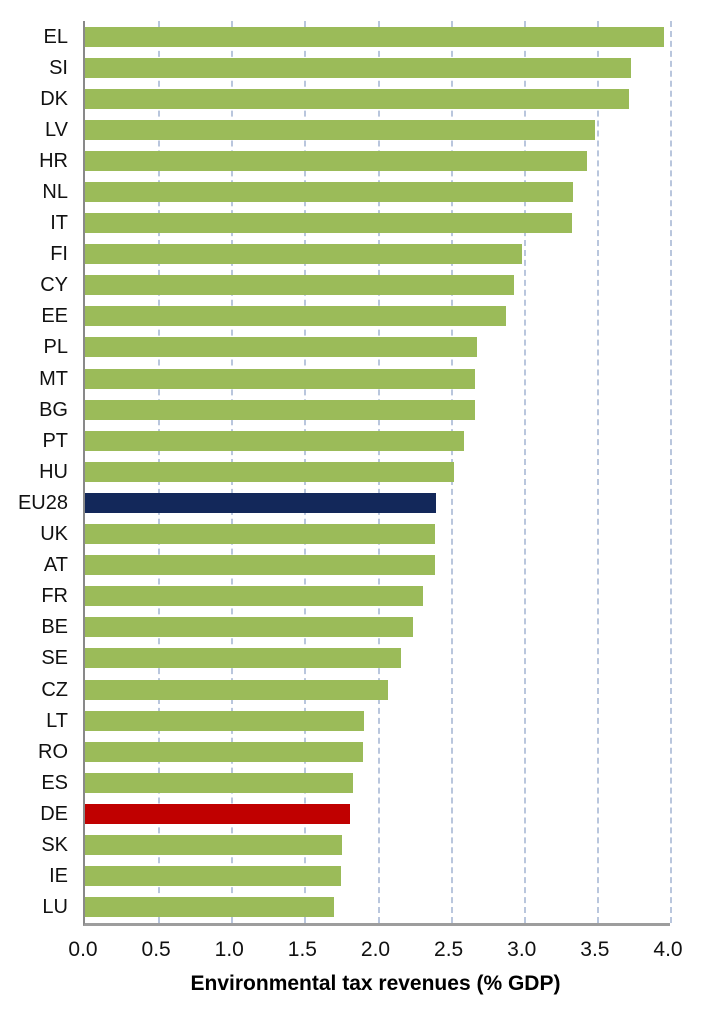 This screenshot has height=1014, width=713. I want to click on x-tick-label: 0.0, so click(83, 949).